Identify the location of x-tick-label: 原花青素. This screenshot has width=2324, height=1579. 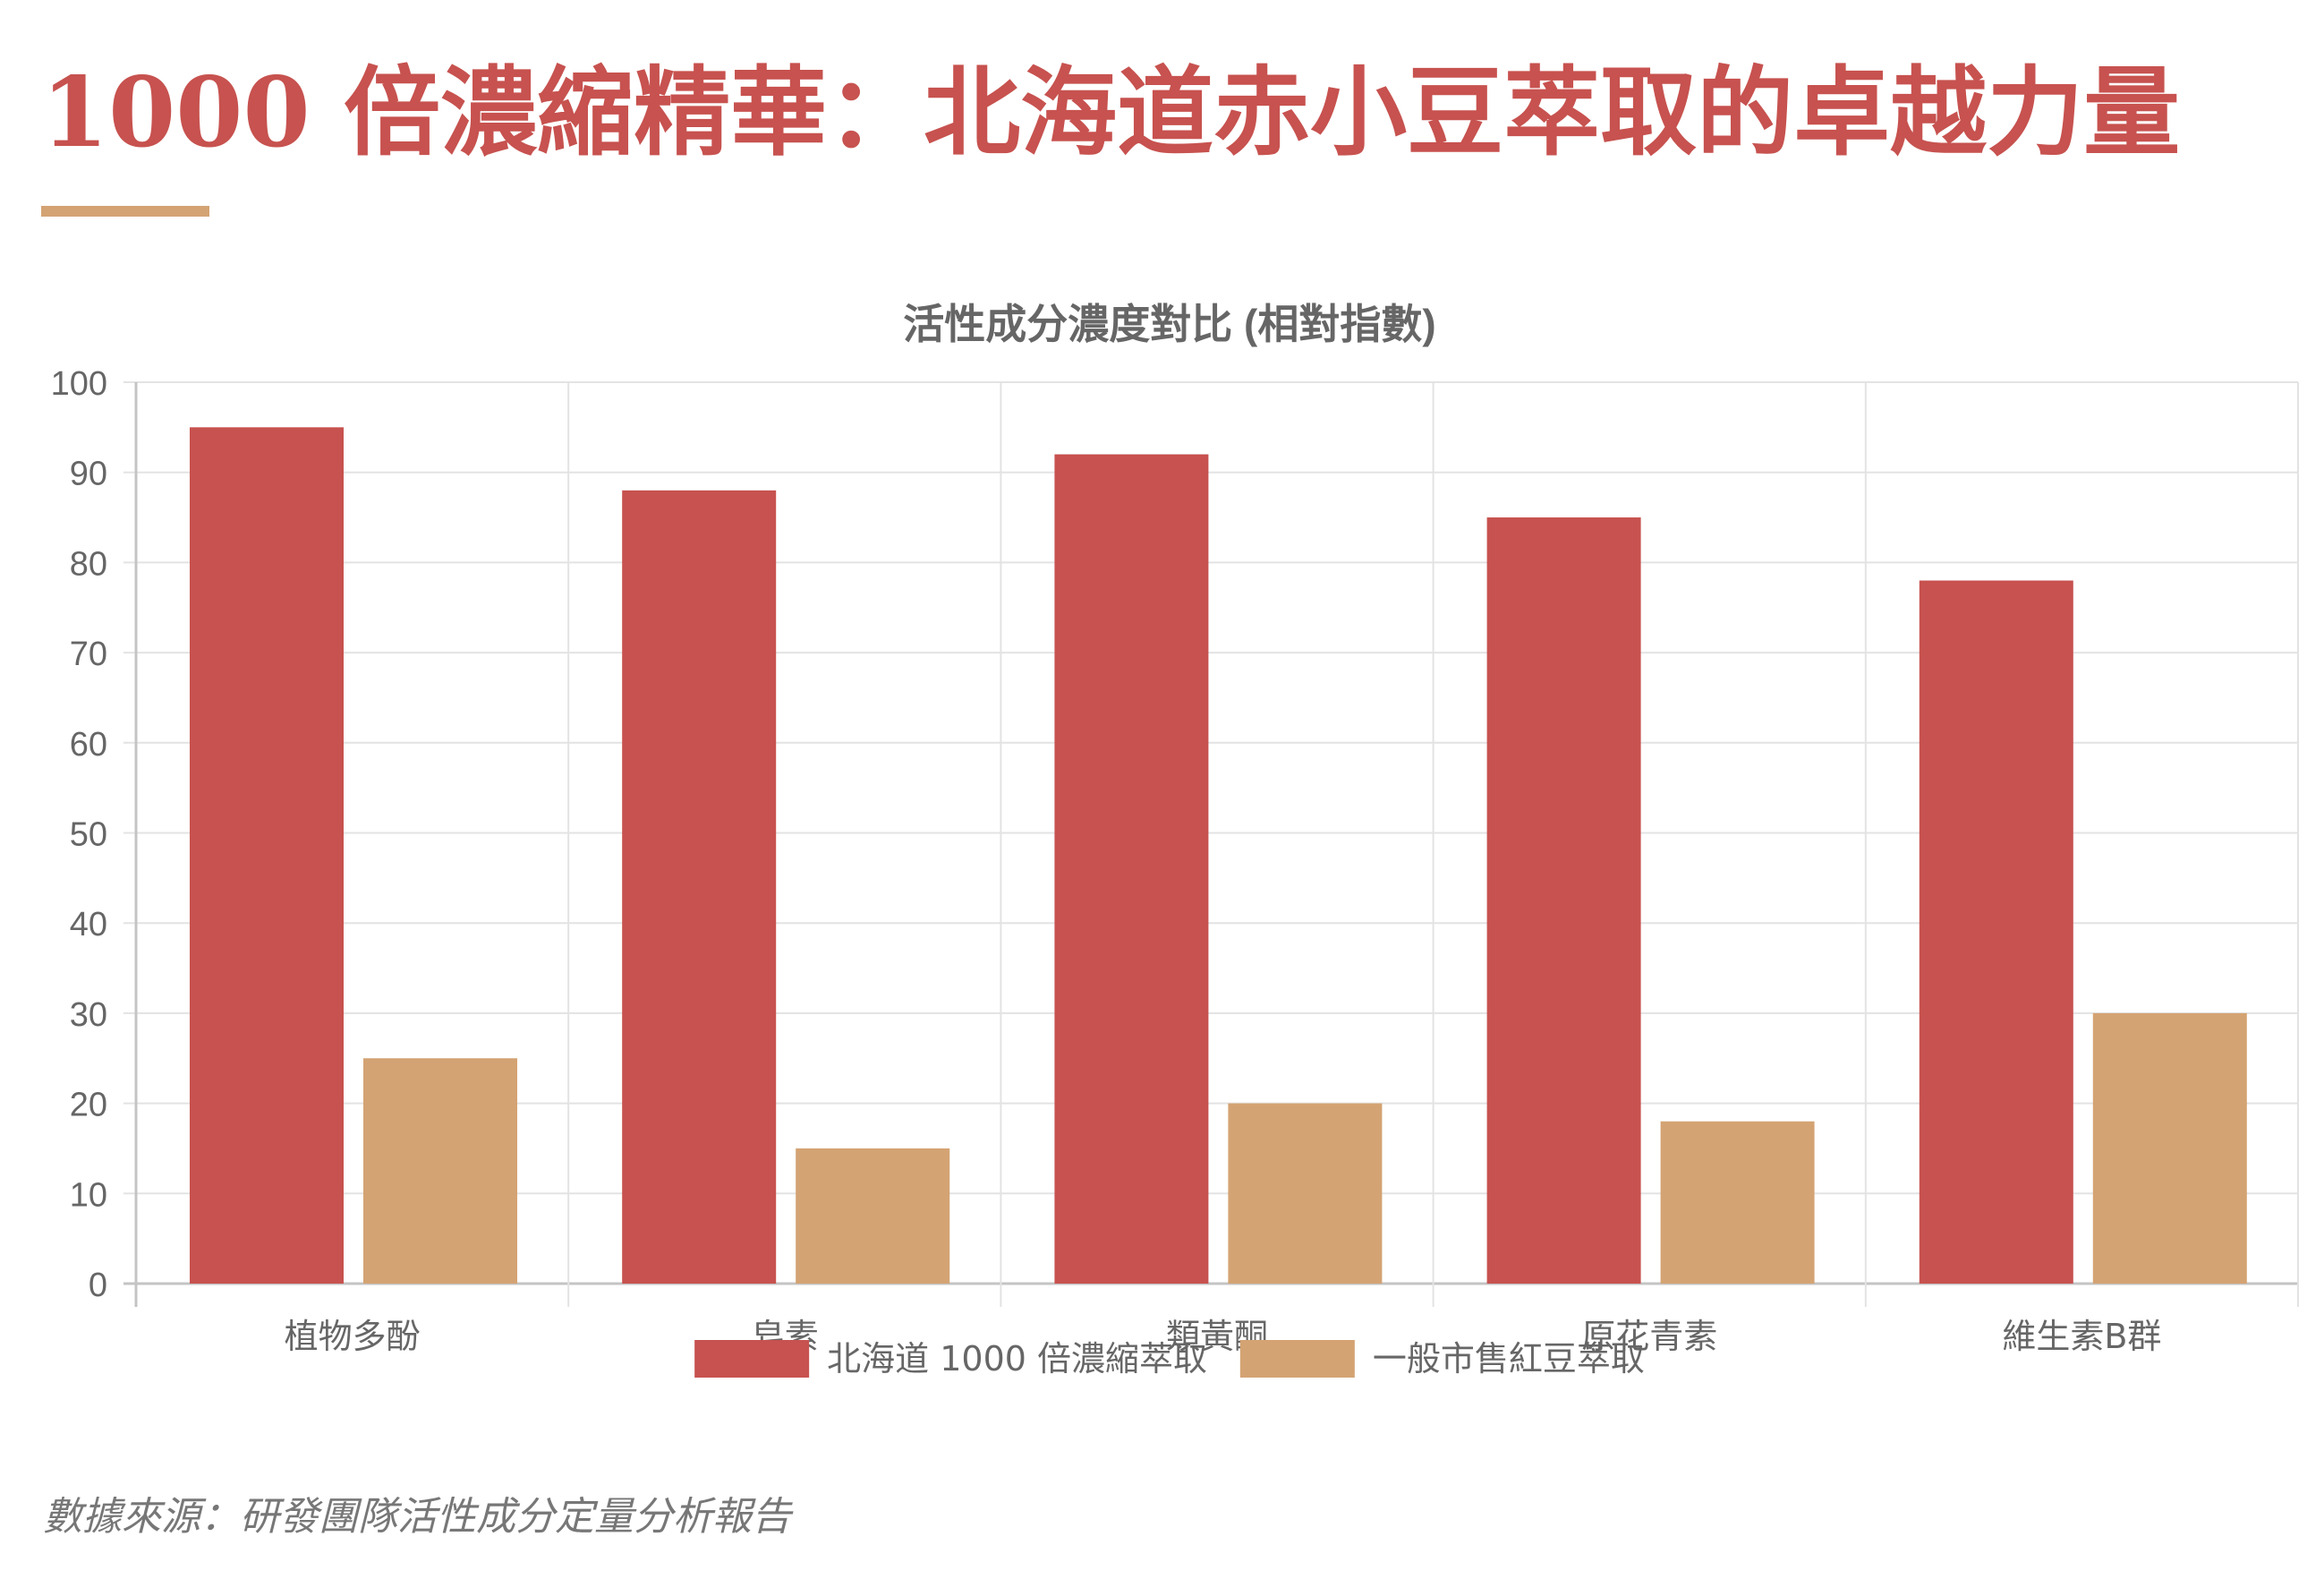
(1649, 1336).